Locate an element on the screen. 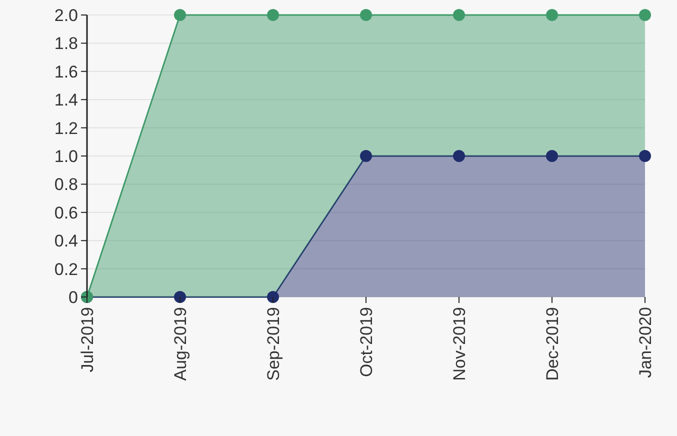  x-tick-label: Aug-2019 is located at coordinates (180, 344).